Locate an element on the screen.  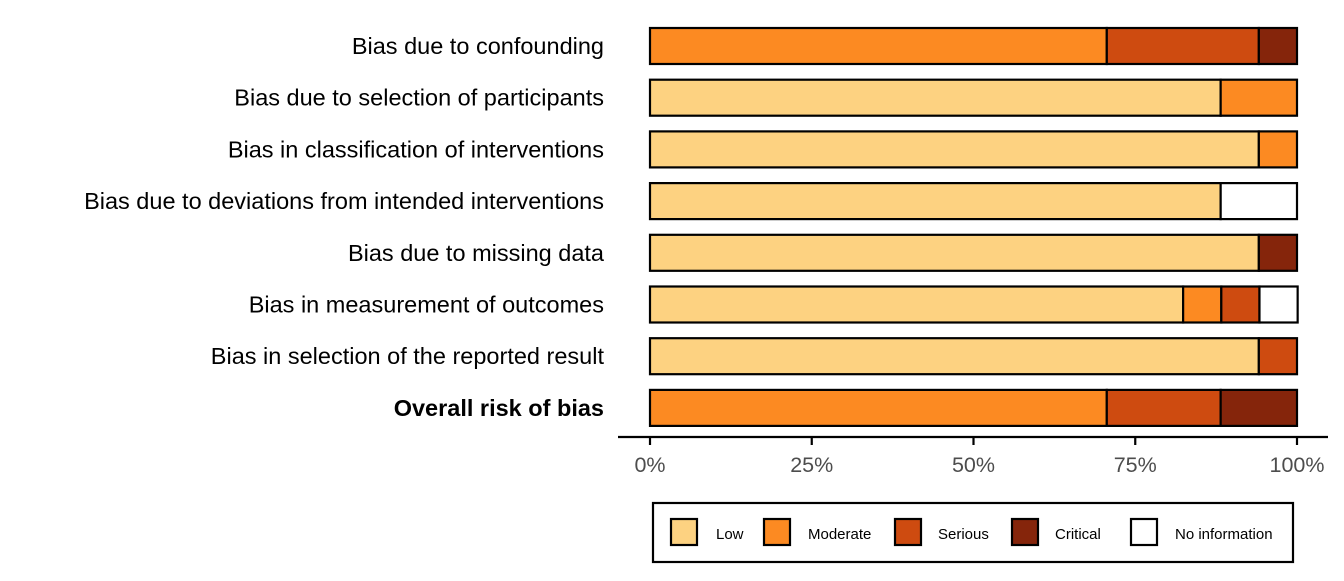
x-tick-label: 75% is located at coordinates (1135, 465).